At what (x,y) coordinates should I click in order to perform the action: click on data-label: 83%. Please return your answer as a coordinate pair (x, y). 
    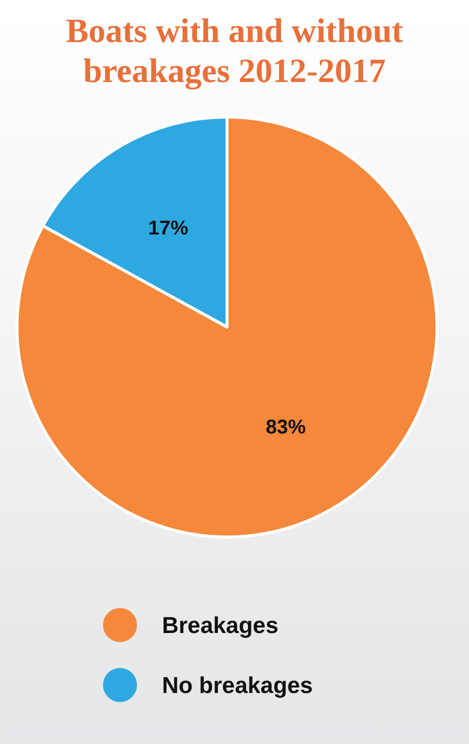
    Looking at the image, I should click on (286, 427).